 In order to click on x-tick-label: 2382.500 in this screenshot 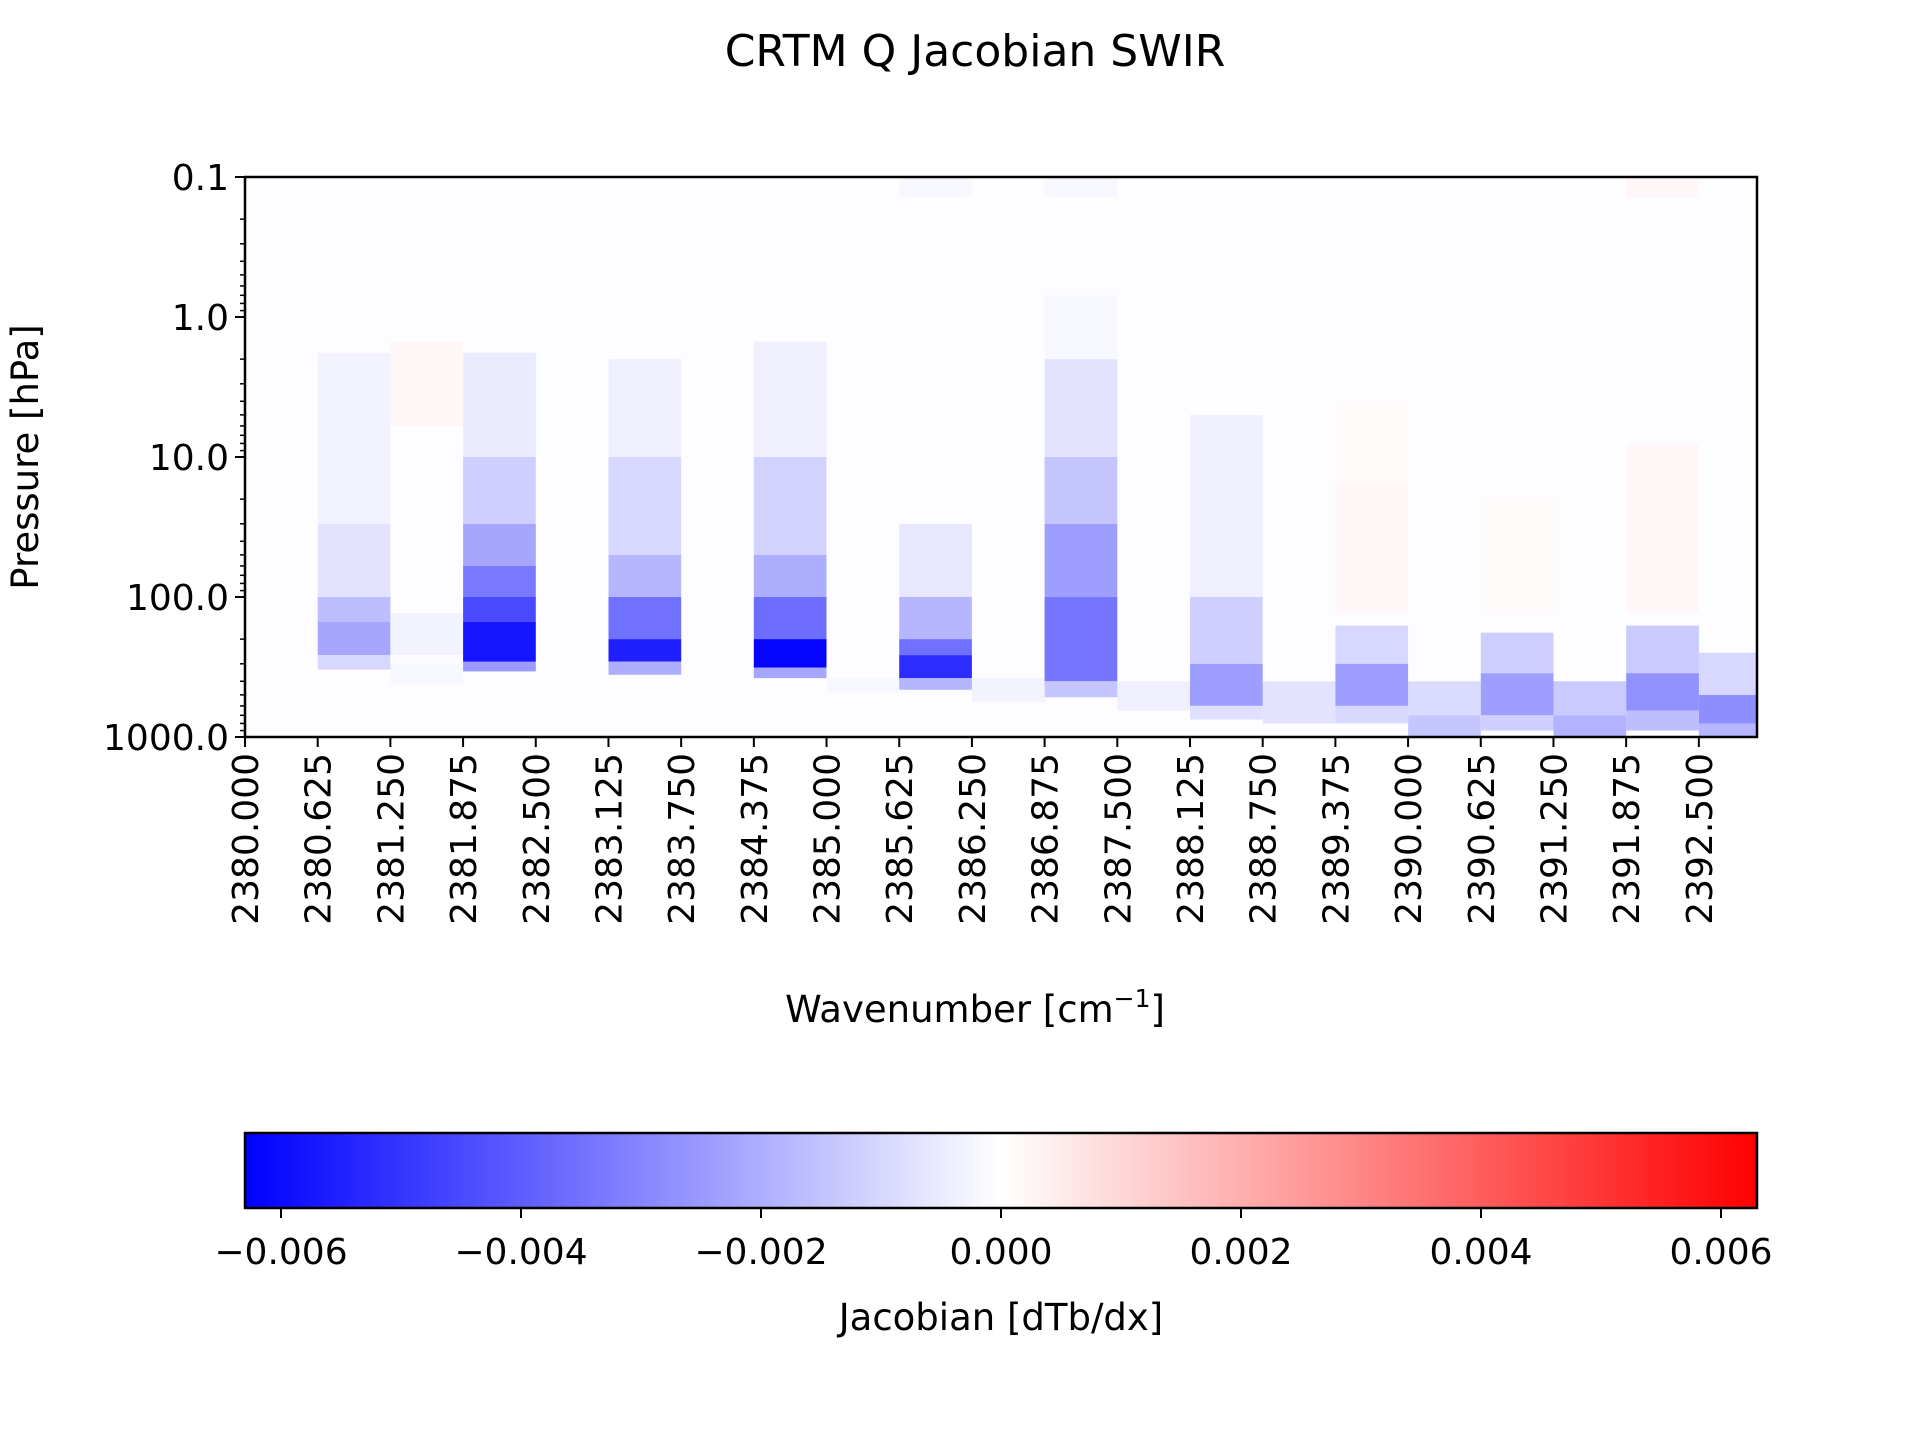, I will do `click(537, 839)`.